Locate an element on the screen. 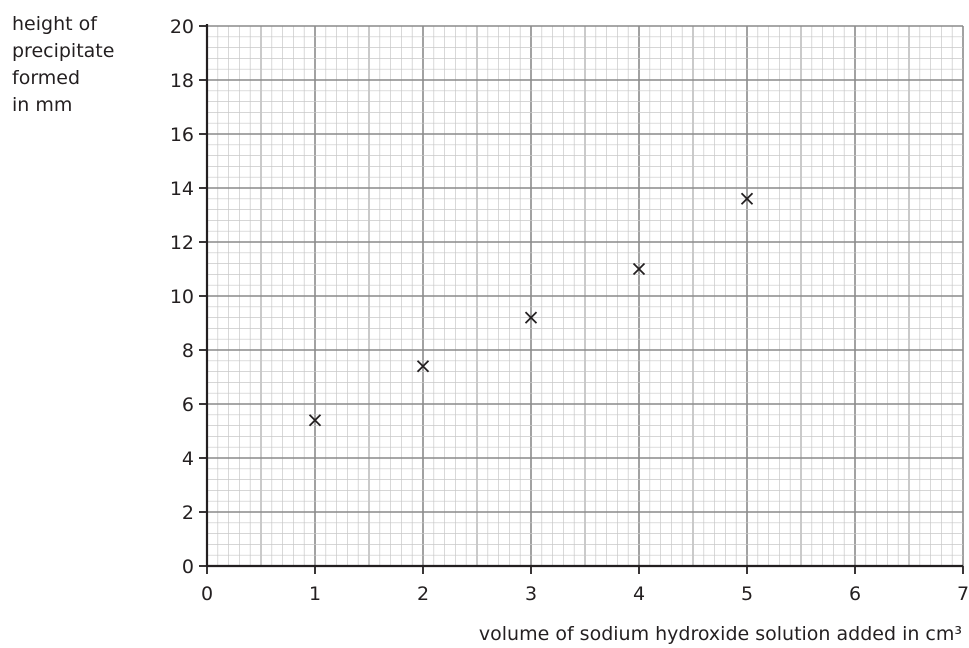  x-tick-label: 4 is located at coordinates (639, 594).